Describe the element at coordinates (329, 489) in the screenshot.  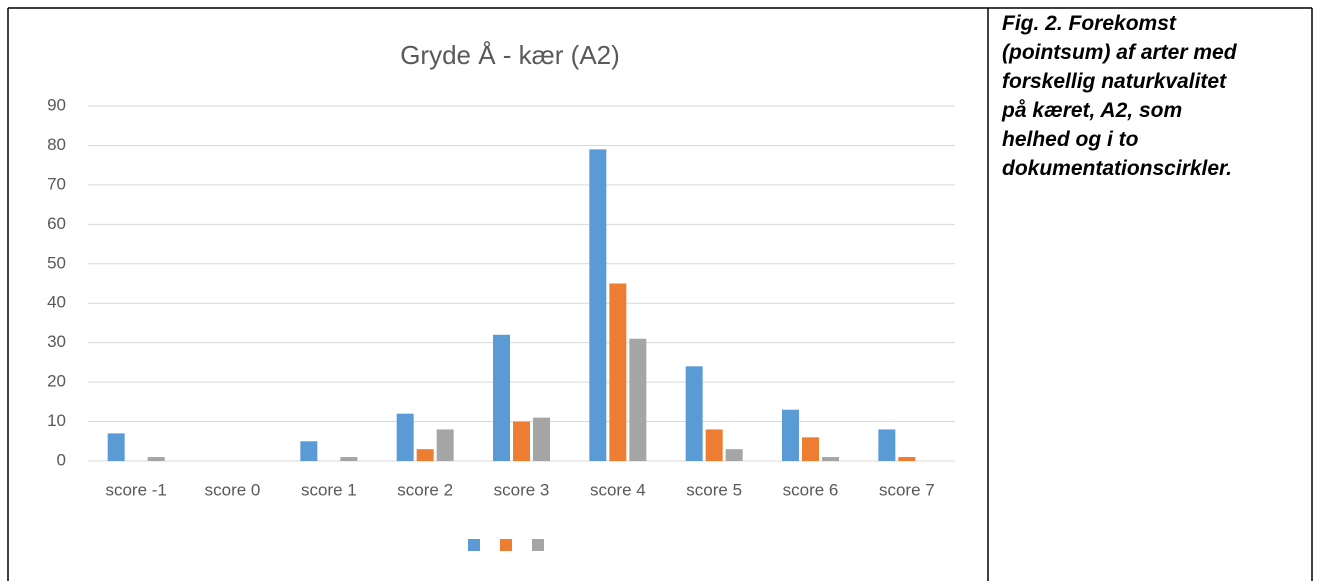
I see `x-tick-label: score 1` at that location.